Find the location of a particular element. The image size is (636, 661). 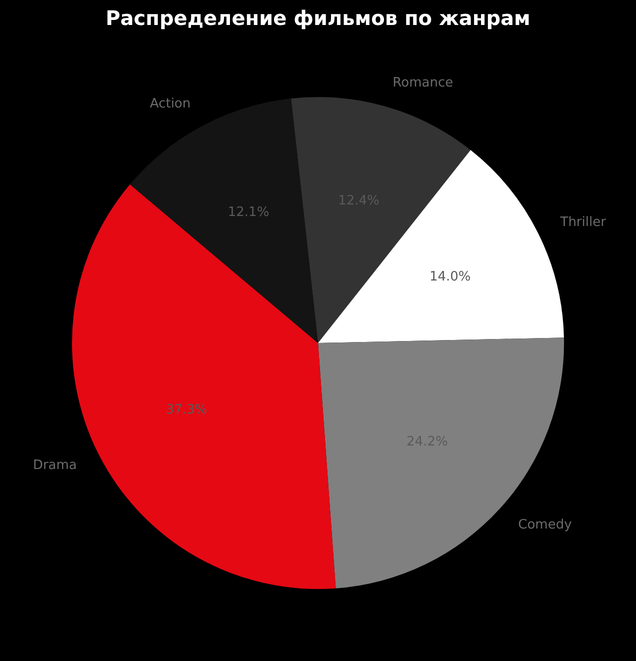

slice-label: Romance is located at coordinates (423, 82).